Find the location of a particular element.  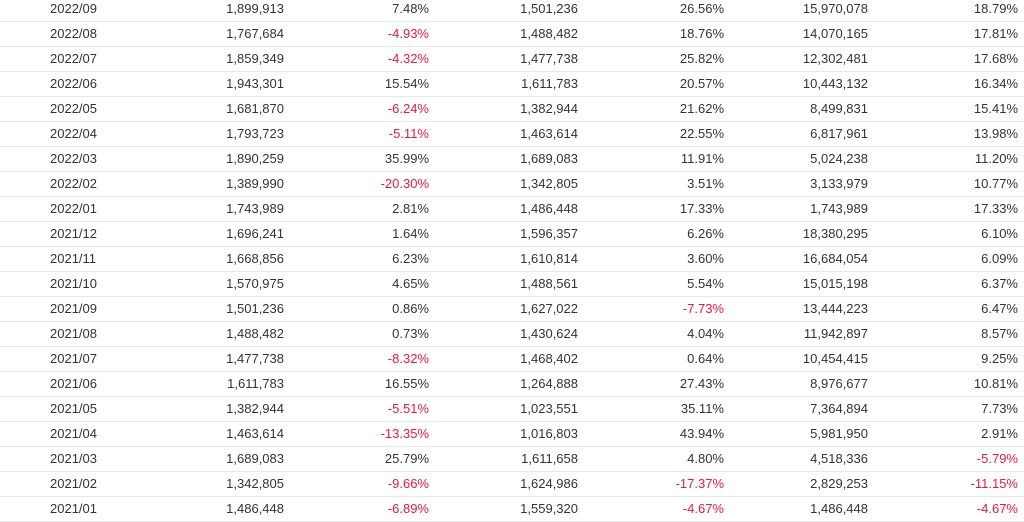

value-1-cell: 1,899,913 is located at coordinates (218, 11).